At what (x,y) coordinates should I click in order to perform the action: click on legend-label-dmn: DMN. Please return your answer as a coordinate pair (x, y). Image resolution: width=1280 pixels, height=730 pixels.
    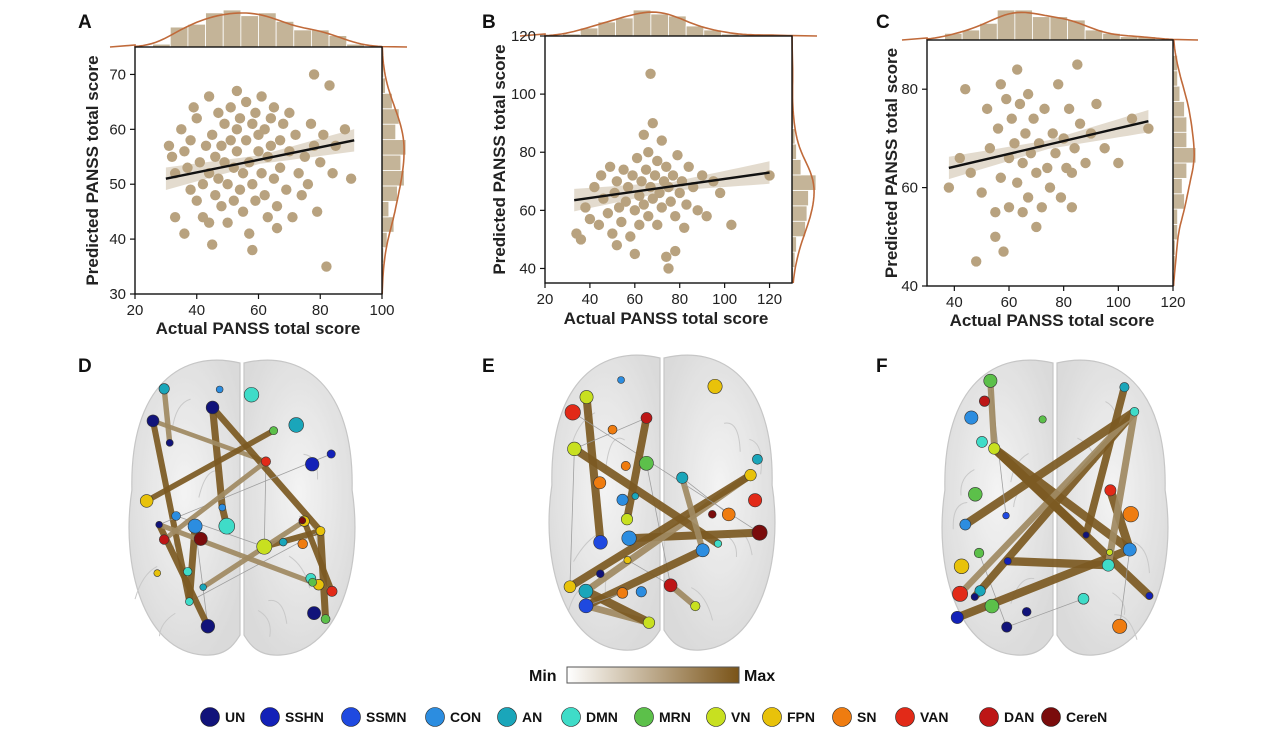
    Looking at the image, I should click on (602, 717).